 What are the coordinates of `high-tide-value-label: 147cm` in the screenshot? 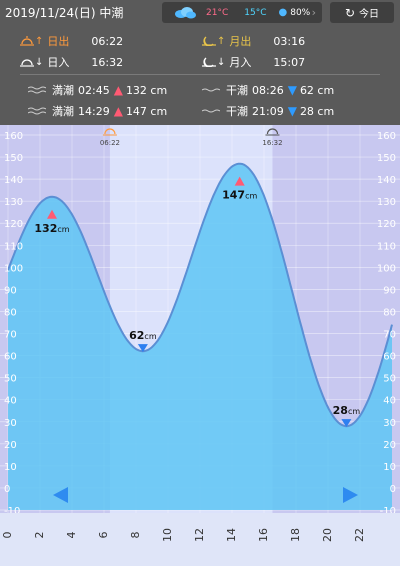 It's located at (239, 195).